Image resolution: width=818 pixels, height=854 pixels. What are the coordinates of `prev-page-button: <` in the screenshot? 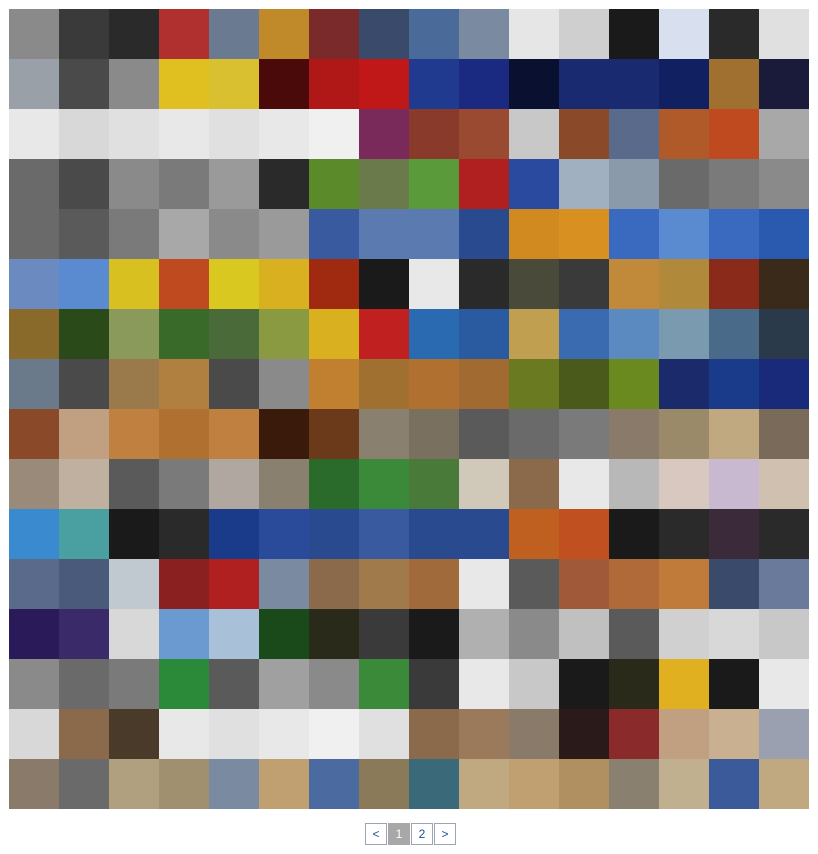 It's located at (376, 834).